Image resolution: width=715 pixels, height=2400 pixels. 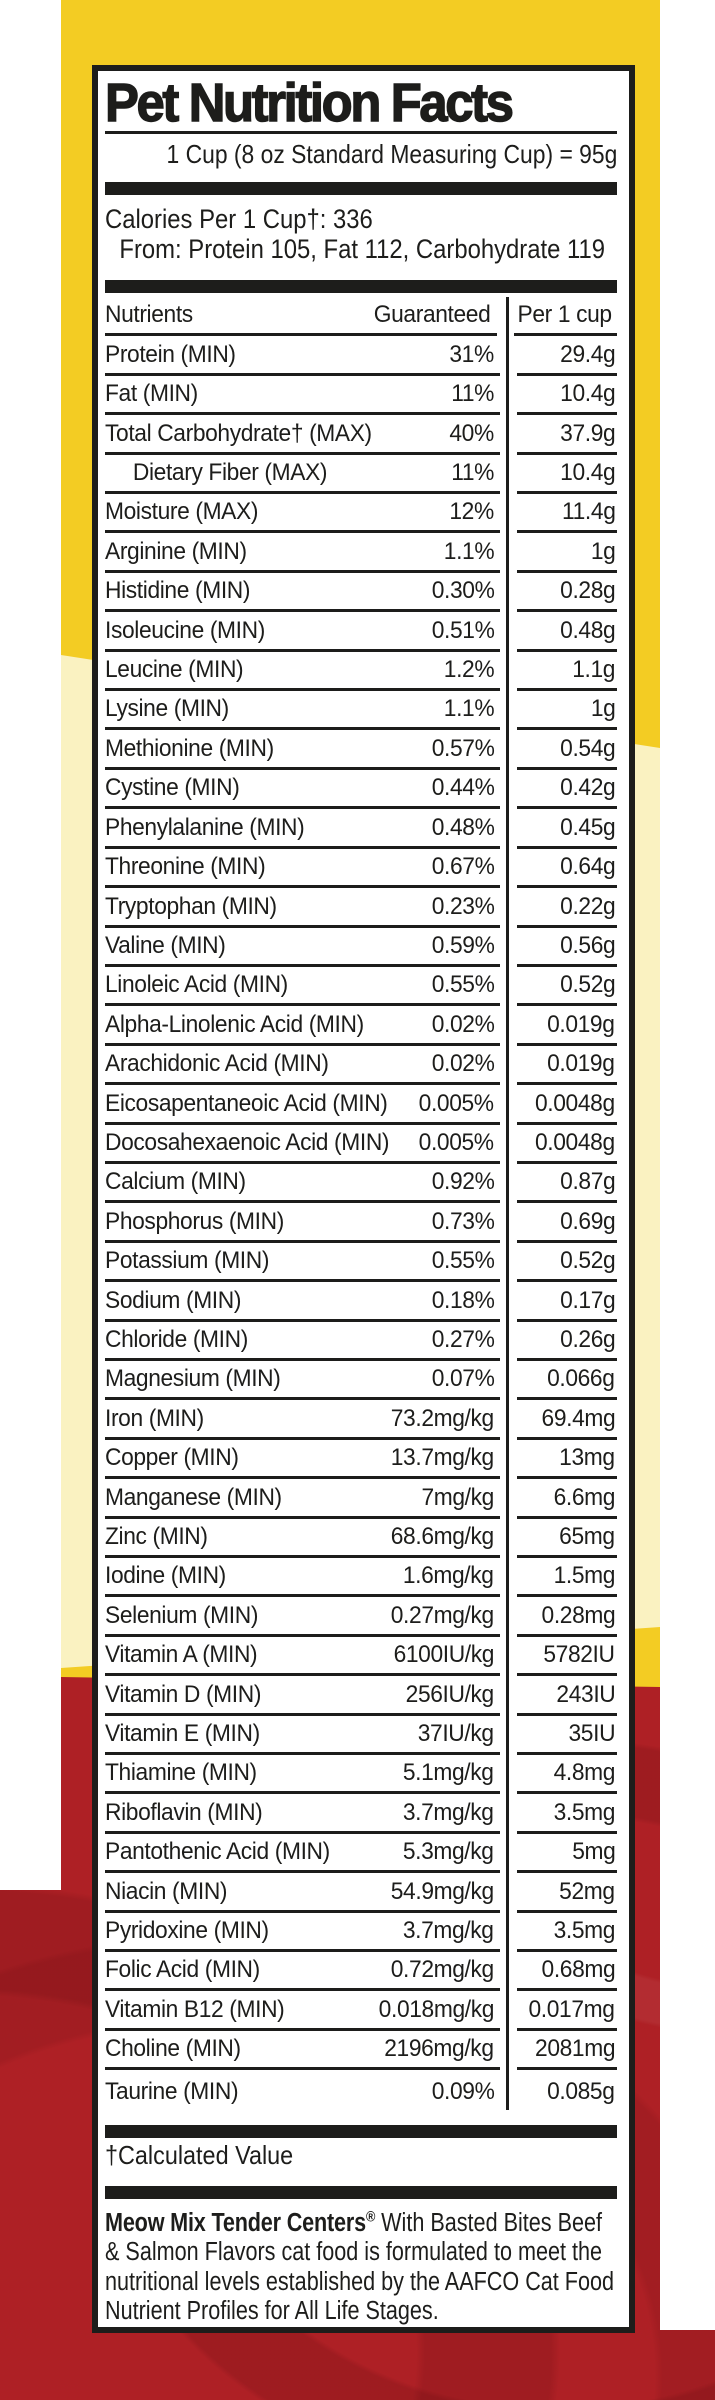 What do you see at coordinates (462, 1300) in the screenshot?
I see `guaranteed-value-cell: 0.18%` at bounding box center [462, 1300].